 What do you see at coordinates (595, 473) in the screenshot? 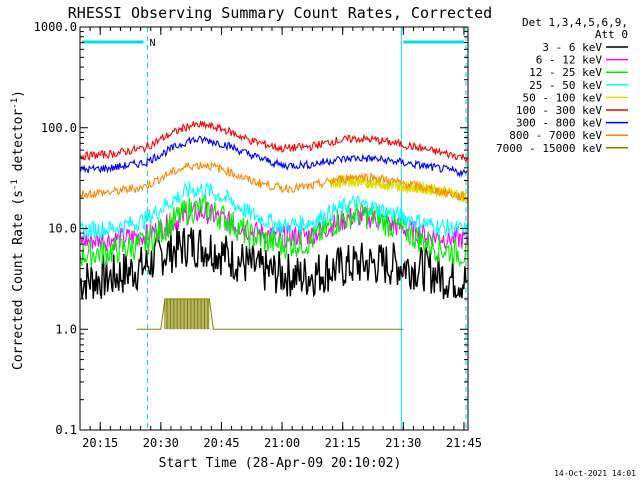
I see `timestamp: 14-Oct-2021 14:01` at bounding box center [595, 473].